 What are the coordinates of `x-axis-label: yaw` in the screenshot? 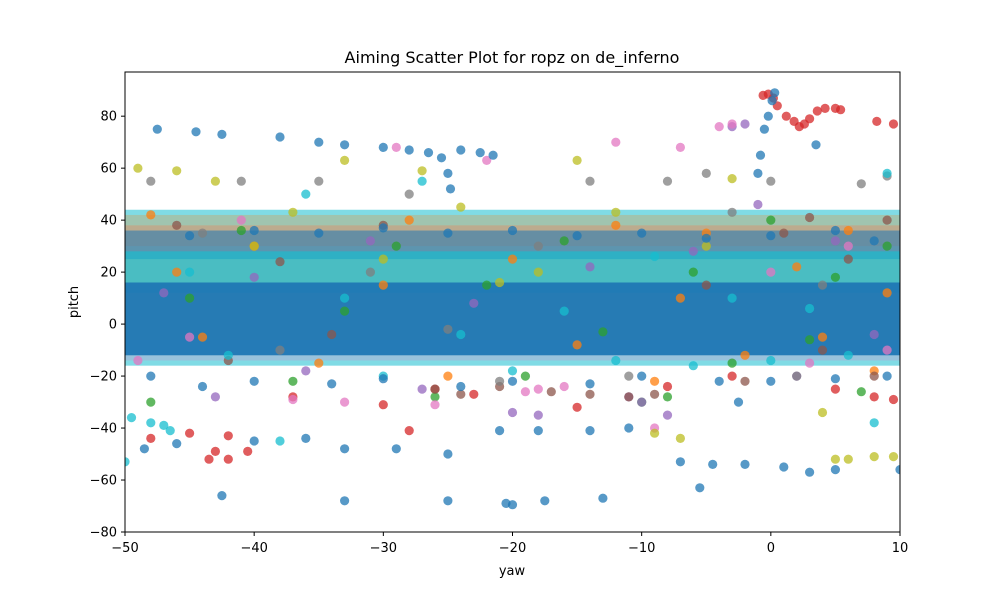 It's located at (512, 571).